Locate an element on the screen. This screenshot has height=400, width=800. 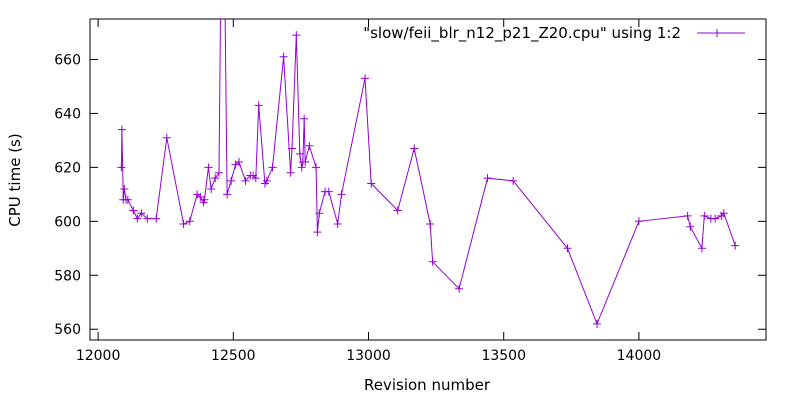
legend-marker is located at coordinates (717, 33).